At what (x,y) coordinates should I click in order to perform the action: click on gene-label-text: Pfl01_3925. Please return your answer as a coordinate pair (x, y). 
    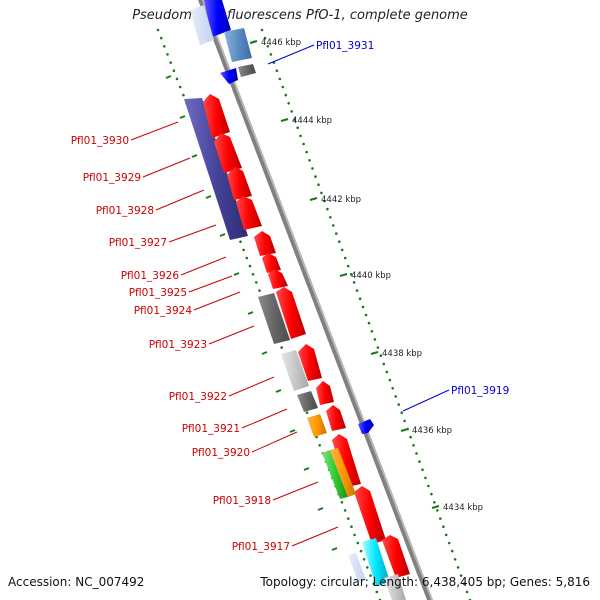
    Looking at the image, I should click on (158, 293).